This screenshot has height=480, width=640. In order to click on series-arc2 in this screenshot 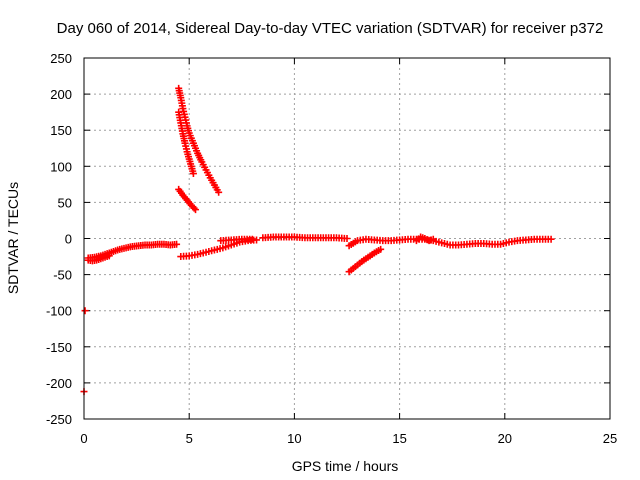, I will do `click(98, 258)`.